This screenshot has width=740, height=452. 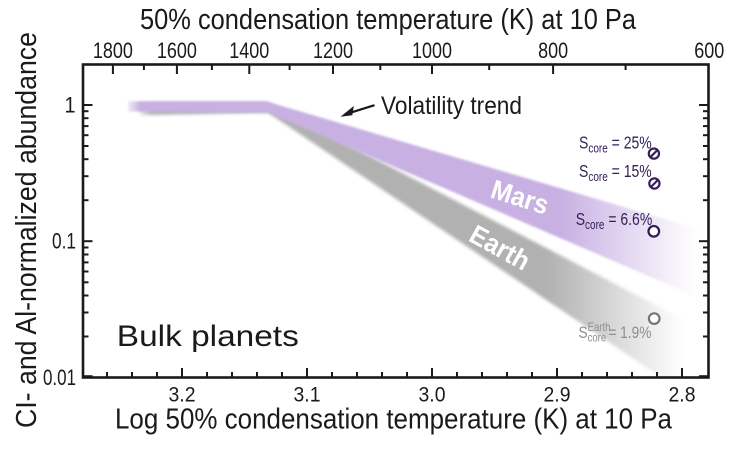 I want to click on svg-text: Score = 15%, so click(x=615, y=174).